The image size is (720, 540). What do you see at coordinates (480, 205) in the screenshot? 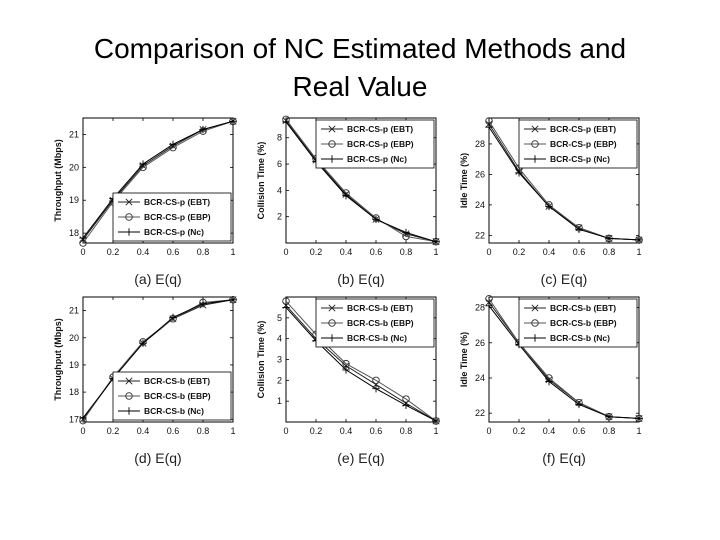
I see `y-tick-label: 24` at bounding box center [480, 205].